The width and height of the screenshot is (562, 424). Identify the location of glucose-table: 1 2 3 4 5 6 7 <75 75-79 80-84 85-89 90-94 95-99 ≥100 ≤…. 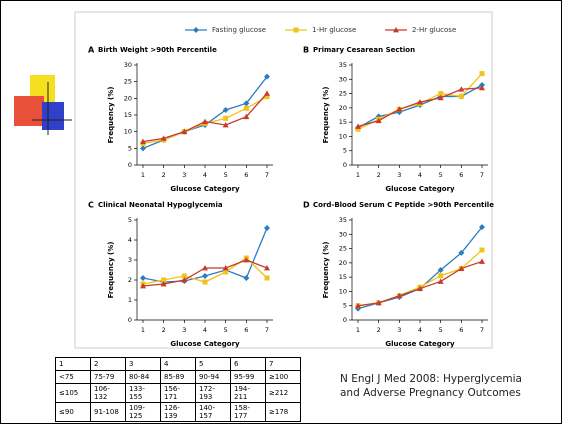
(178, 389).